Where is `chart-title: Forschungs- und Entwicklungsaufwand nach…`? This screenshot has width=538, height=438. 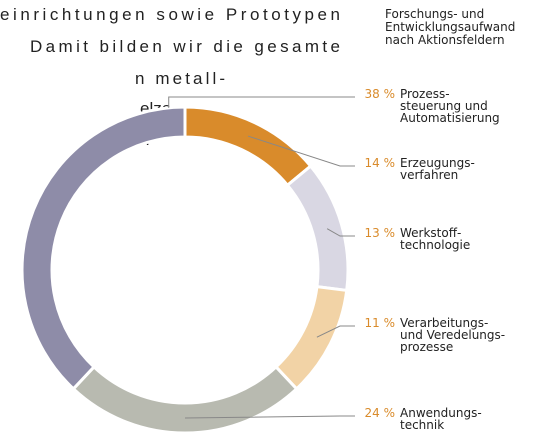
chart-title: Forschungs- und Entwicklungsaufwand nach… is located at coordinates (450, 27).